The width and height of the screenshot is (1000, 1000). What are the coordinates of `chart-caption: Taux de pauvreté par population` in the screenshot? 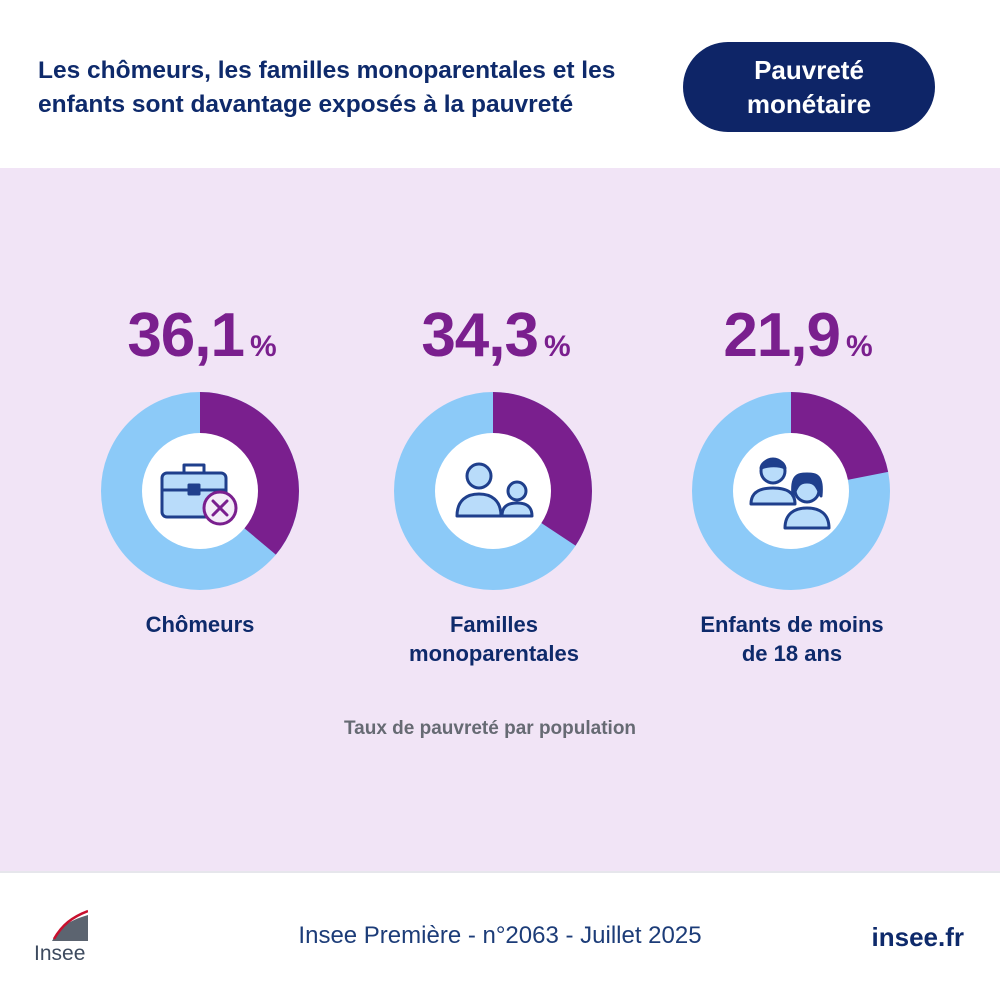 It's located at (490, 728).